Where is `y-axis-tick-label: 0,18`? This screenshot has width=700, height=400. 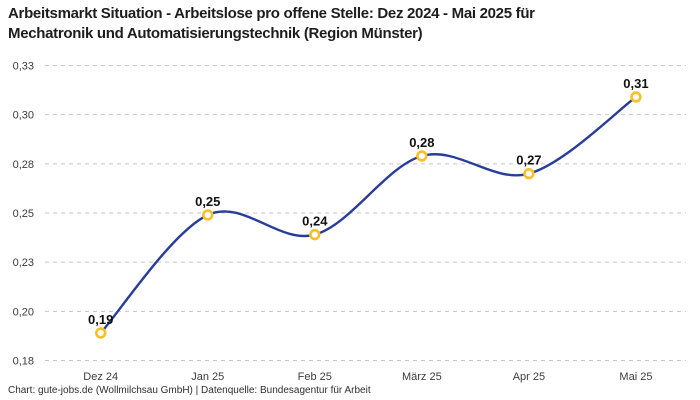 y-axis-tick-label: 0,18 is located at coordinates (23, 362).